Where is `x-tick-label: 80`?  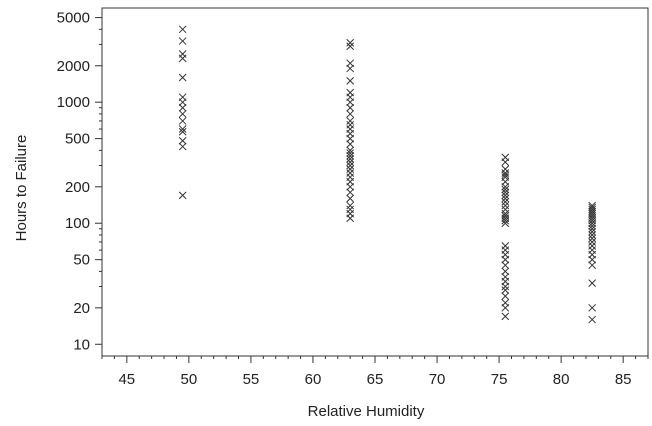
x-tick-label: 80 is located at coordinates (561, 379).